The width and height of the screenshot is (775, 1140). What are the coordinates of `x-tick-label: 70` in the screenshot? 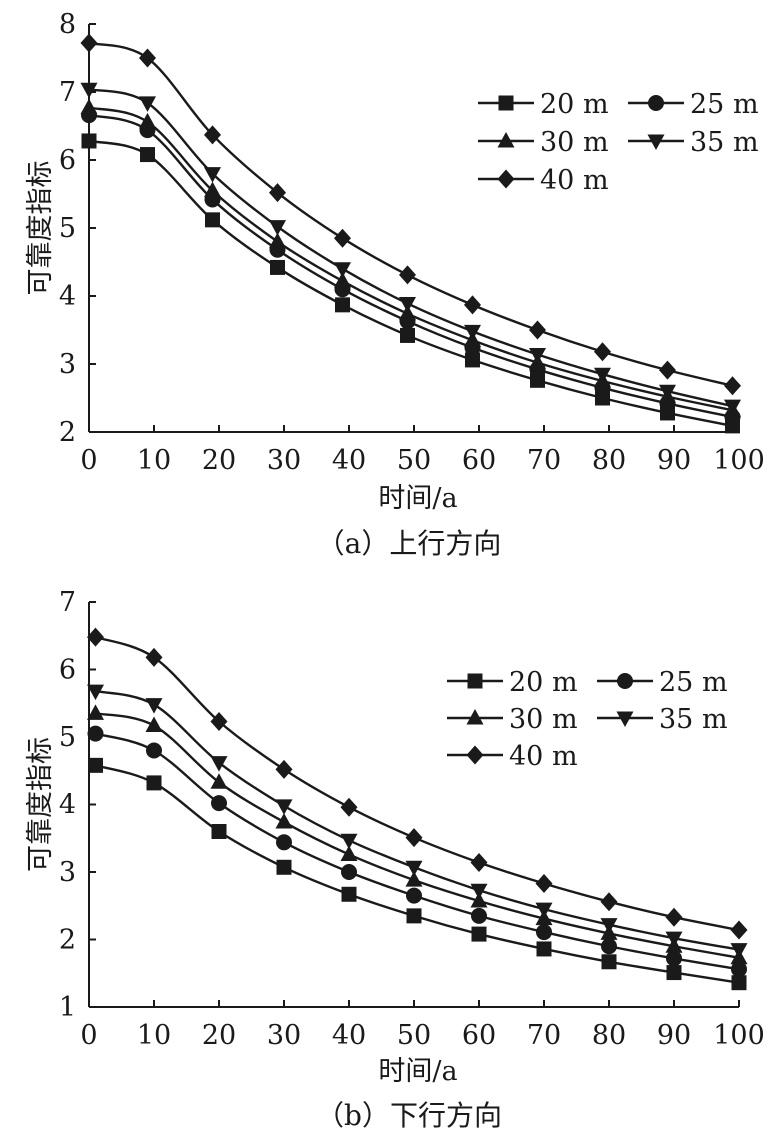 It's located at (544, 460).